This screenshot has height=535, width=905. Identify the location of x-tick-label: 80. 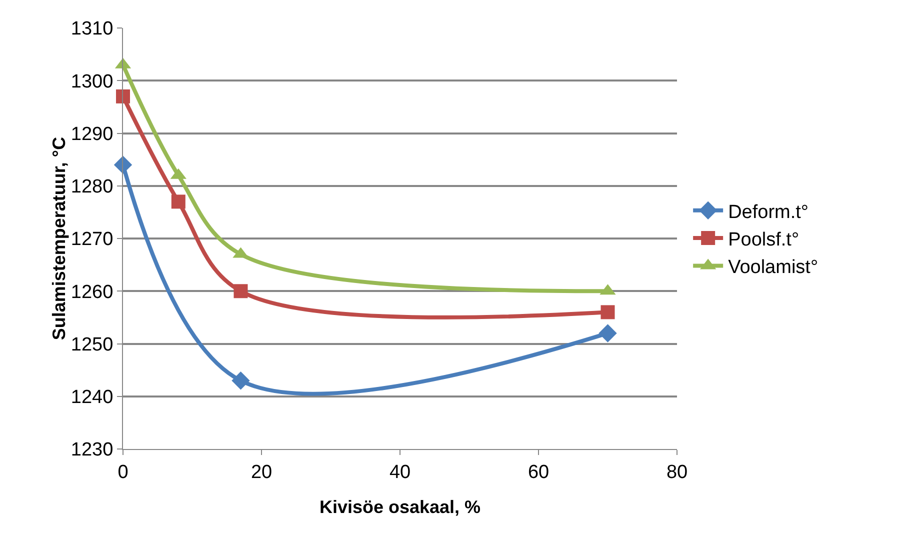
(677, 472).